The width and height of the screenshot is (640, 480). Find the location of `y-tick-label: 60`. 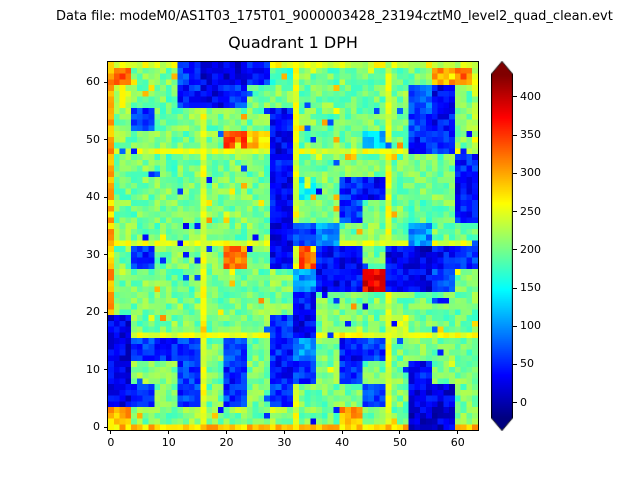

y-tick-label: 60 is located at coordinates (93, 82).